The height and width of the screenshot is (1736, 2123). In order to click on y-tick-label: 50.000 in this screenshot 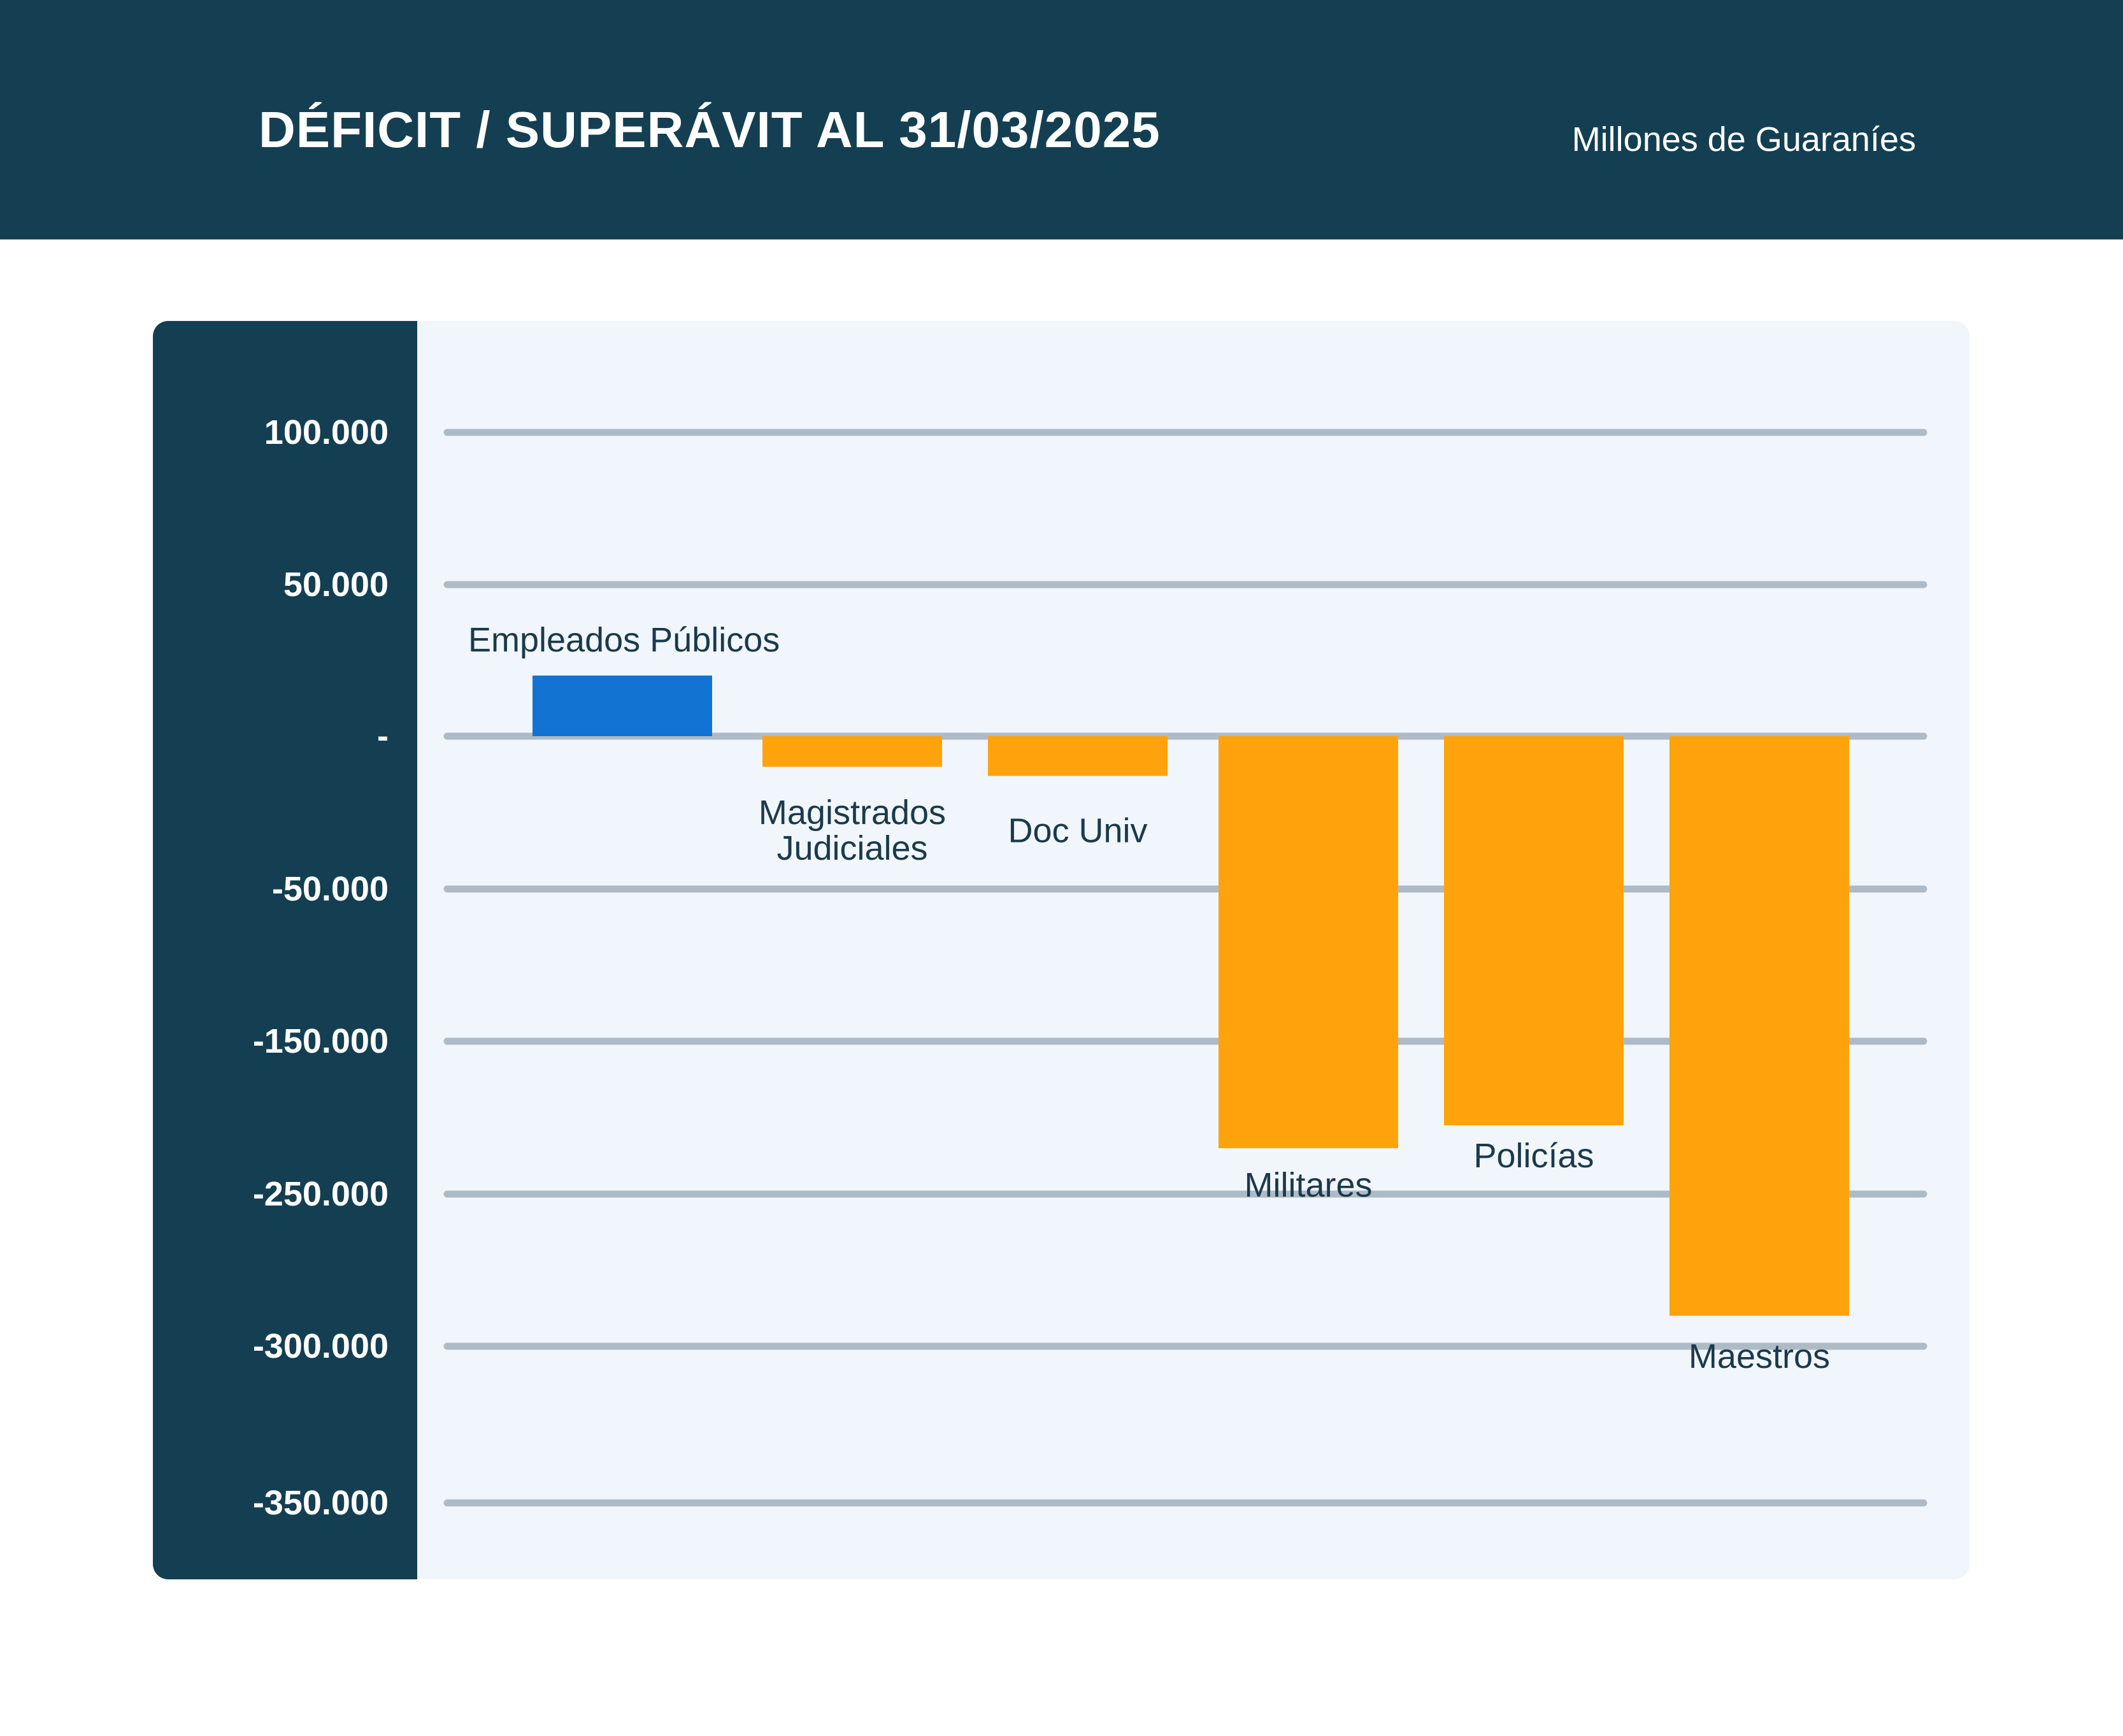, I will do `click(336, 585)`.